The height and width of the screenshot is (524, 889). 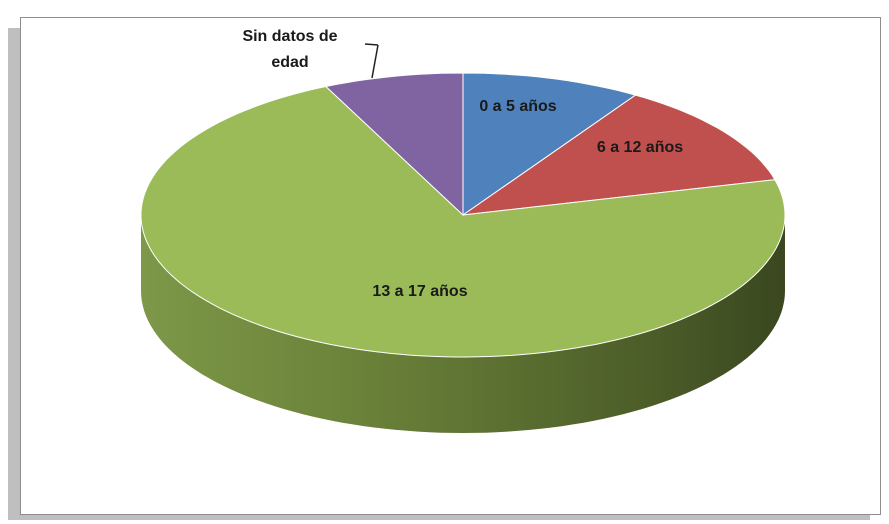 What do you see at coordinates (518, 106) in the screenshot?
I see `slice-label: 0 a 5 años` at bounding box center [518, 106].